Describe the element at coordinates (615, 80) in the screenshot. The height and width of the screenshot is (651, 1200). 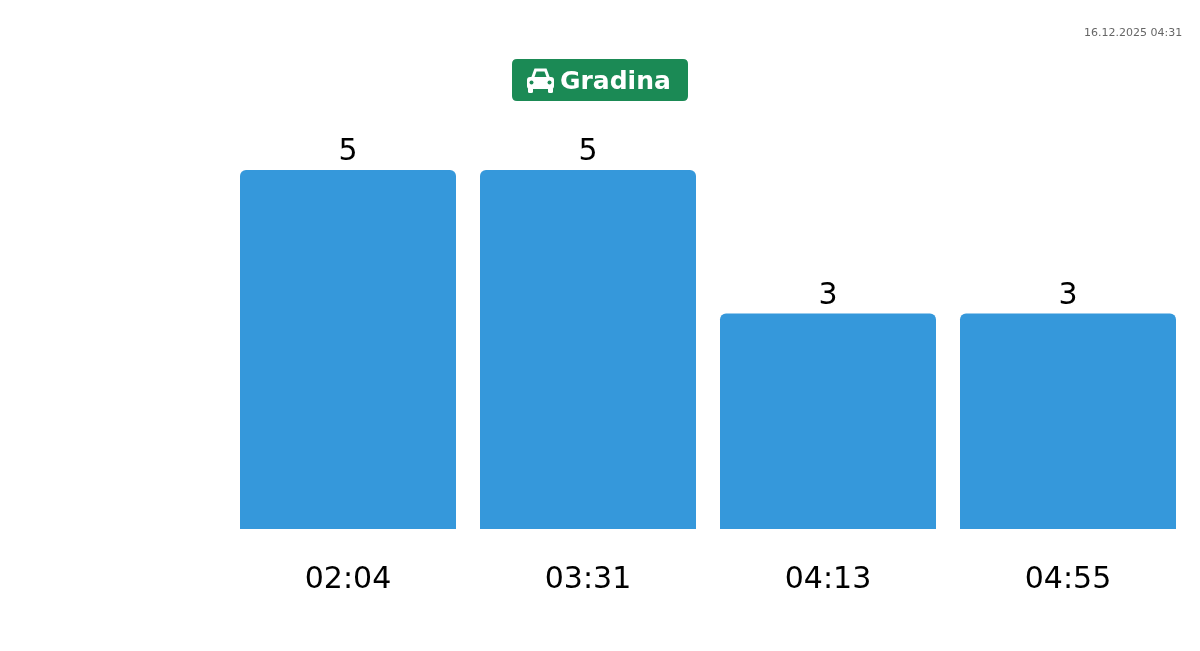
I see `chart-title: Gradina` at that location.